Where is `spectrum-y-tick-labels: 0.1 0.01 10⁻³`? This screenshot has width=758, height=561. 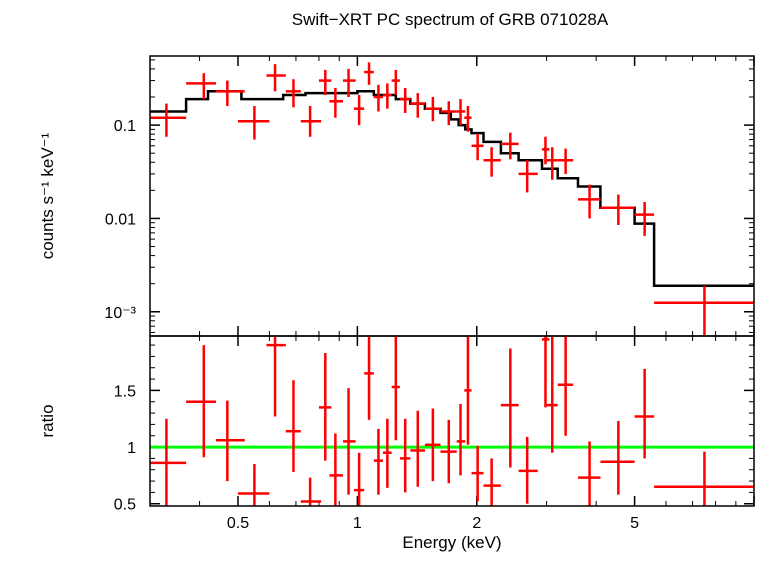
spectrum-y-tick-labels: 0.1 0.01 10⁻³ is located at coordinates (120, 220).